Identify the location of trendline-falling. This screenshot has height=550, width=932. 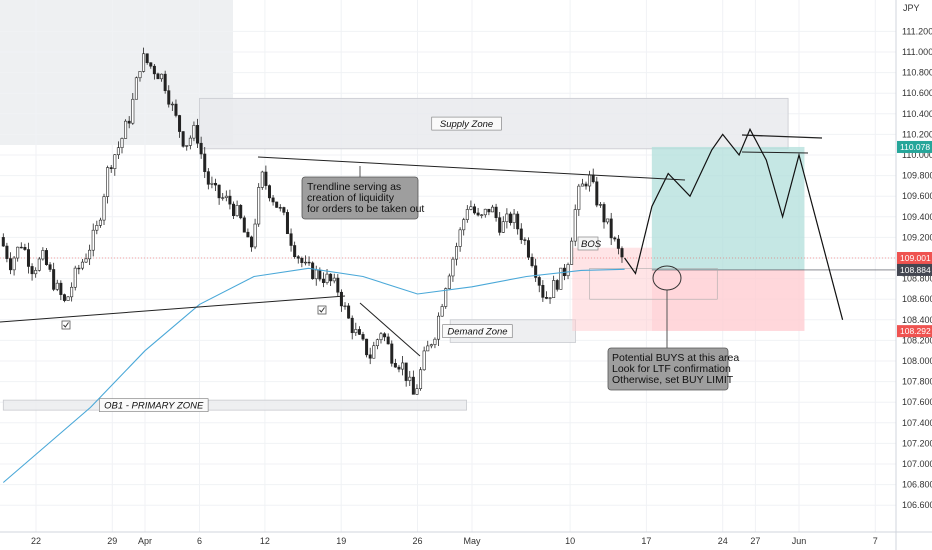
(390, 329).